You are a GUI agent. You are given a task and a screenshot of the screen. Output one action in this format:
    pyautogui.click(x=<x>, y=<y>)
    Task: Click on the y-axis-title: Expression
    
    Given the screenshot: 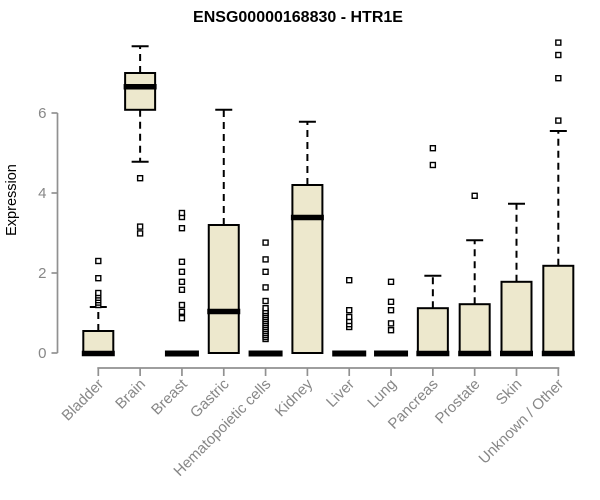 What is the action you would take?
    pyautogui.click(x=12, y=200)
    